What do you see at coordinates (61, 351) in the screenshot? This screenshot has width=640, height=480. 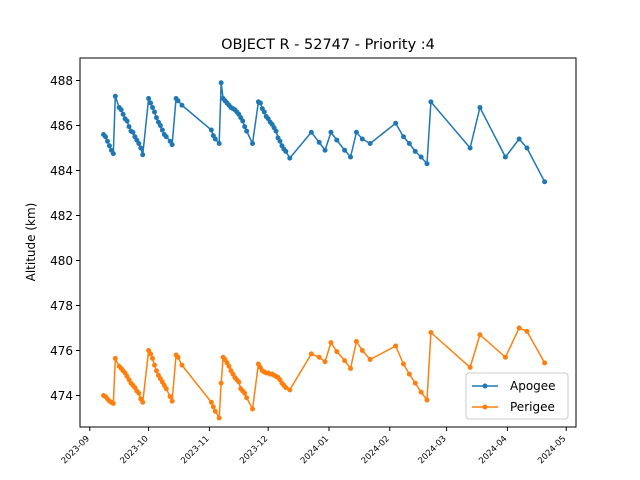 I see `y-tick-label: 476` at bounding box center [61, 351].